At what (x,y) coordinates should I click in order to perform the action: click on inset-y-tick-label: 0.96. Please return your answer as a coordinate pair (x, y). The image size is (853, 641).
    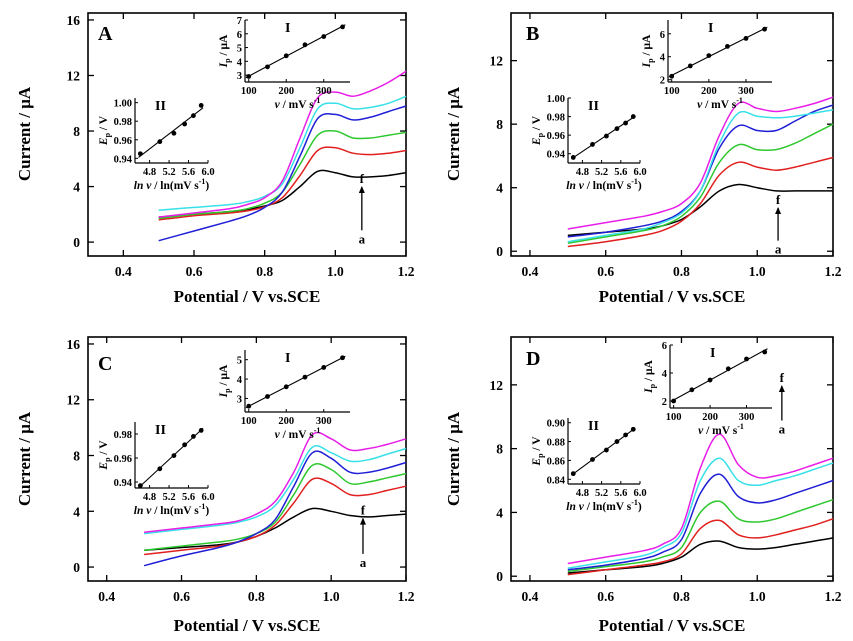
    Looking at the image, I should click on (123, 459).